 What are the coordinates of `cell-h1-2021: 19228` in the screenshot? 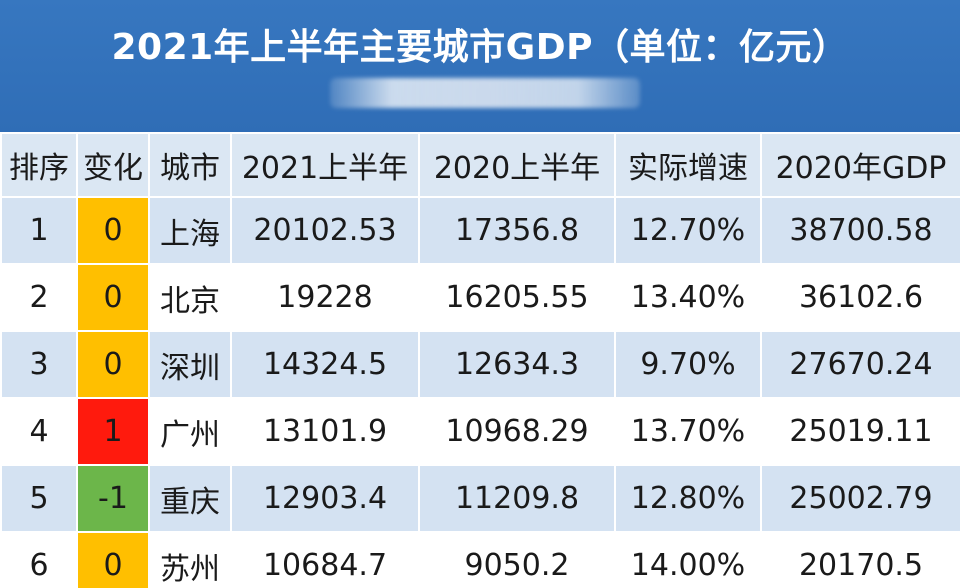 It's located at (325, 297).